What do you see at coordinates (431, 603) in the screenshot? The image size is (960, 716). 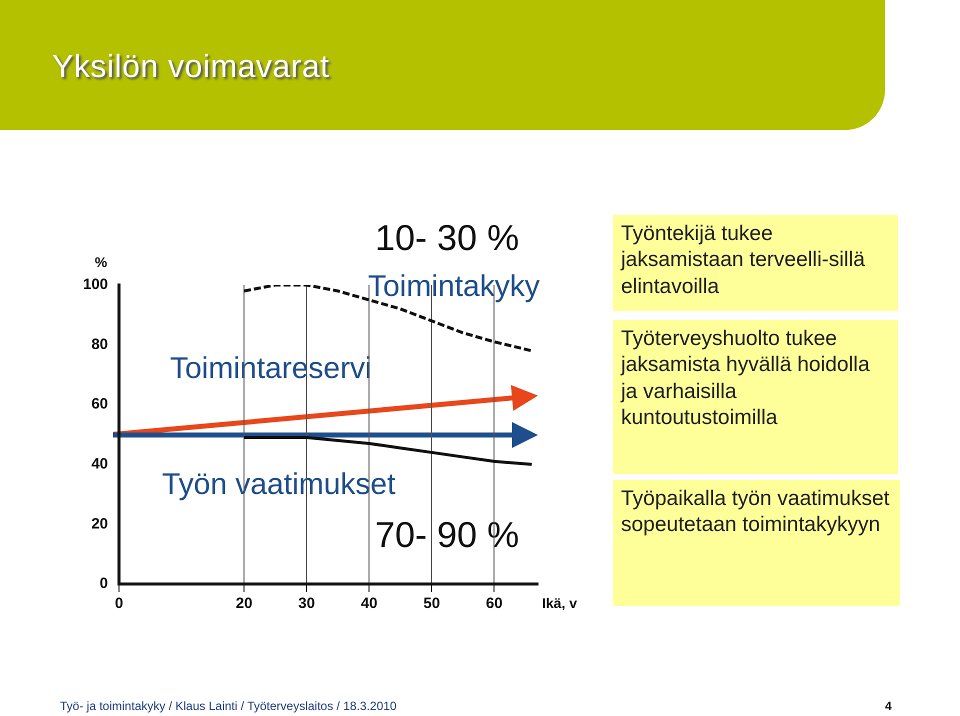 I see `x-tick-label: 50` at bounding box center [431, 603].